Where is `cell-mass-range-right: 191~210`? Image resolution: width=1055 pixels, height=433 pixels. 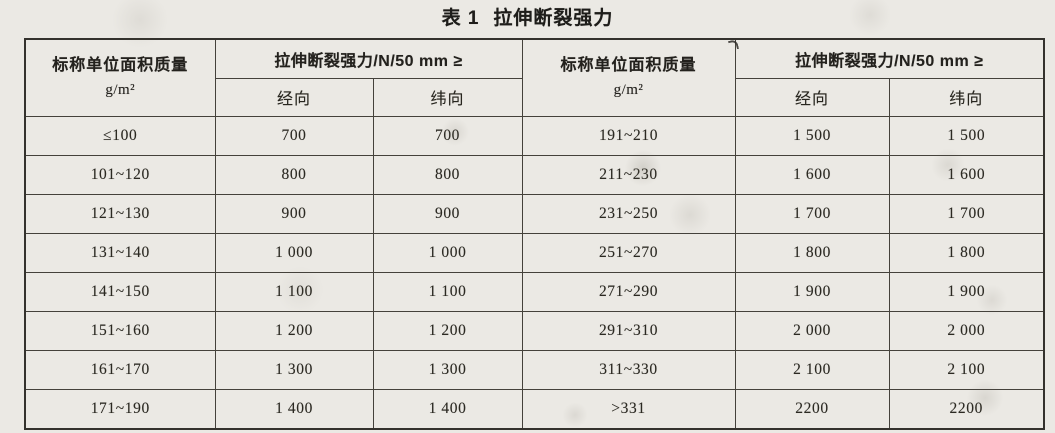 cell-mass-range-right: 191~210 is located at coordinates (628, 135).